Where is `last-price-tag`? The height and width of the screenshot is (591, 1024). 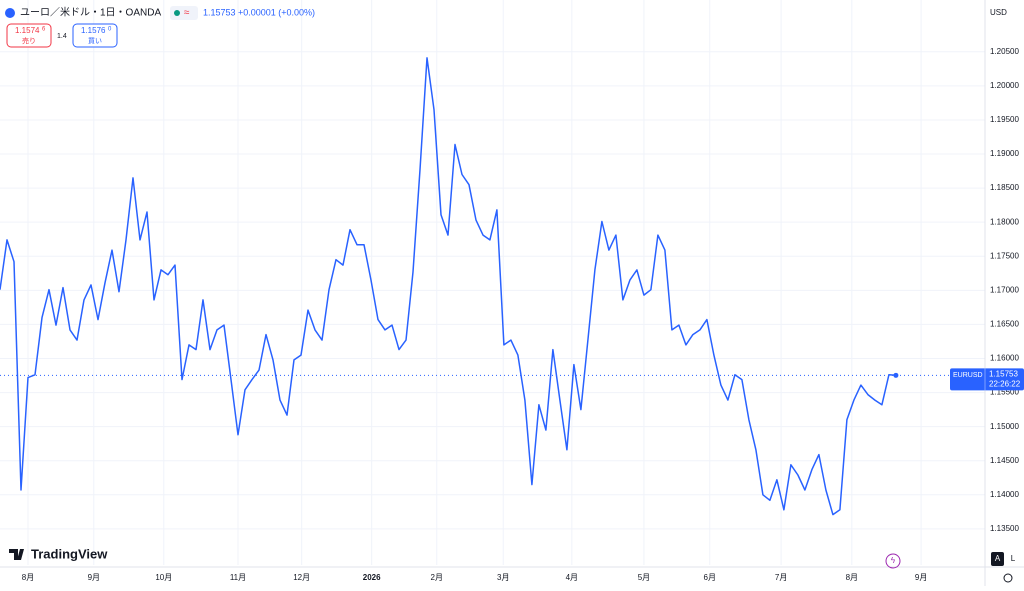
last-price-tag is located at coordinates (987, 379).